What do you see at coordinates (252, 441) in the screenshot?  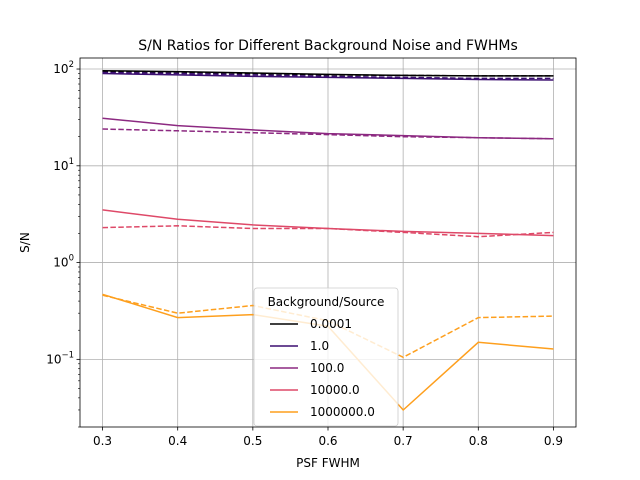 I see `x-tick-label: 0.5` at bounding box center [252, 441].